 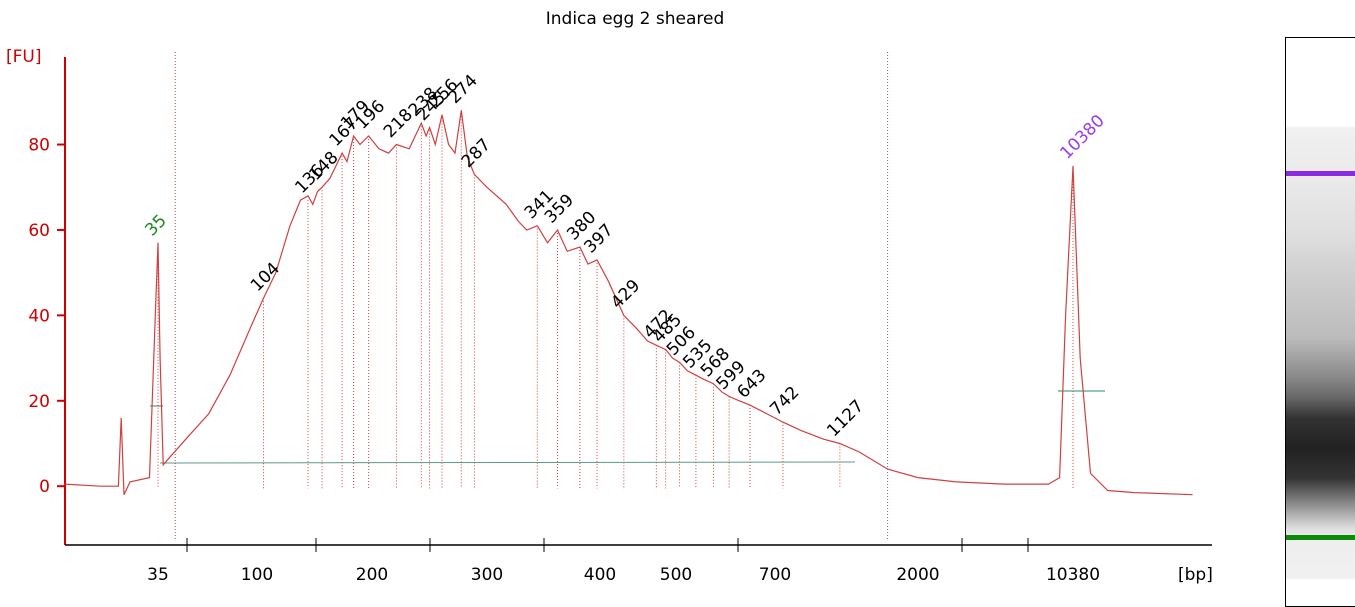 What do you see at coordinates (476, 153) in the screenshot?
I see `peak-label: 287` at bounding box center [476, 153].